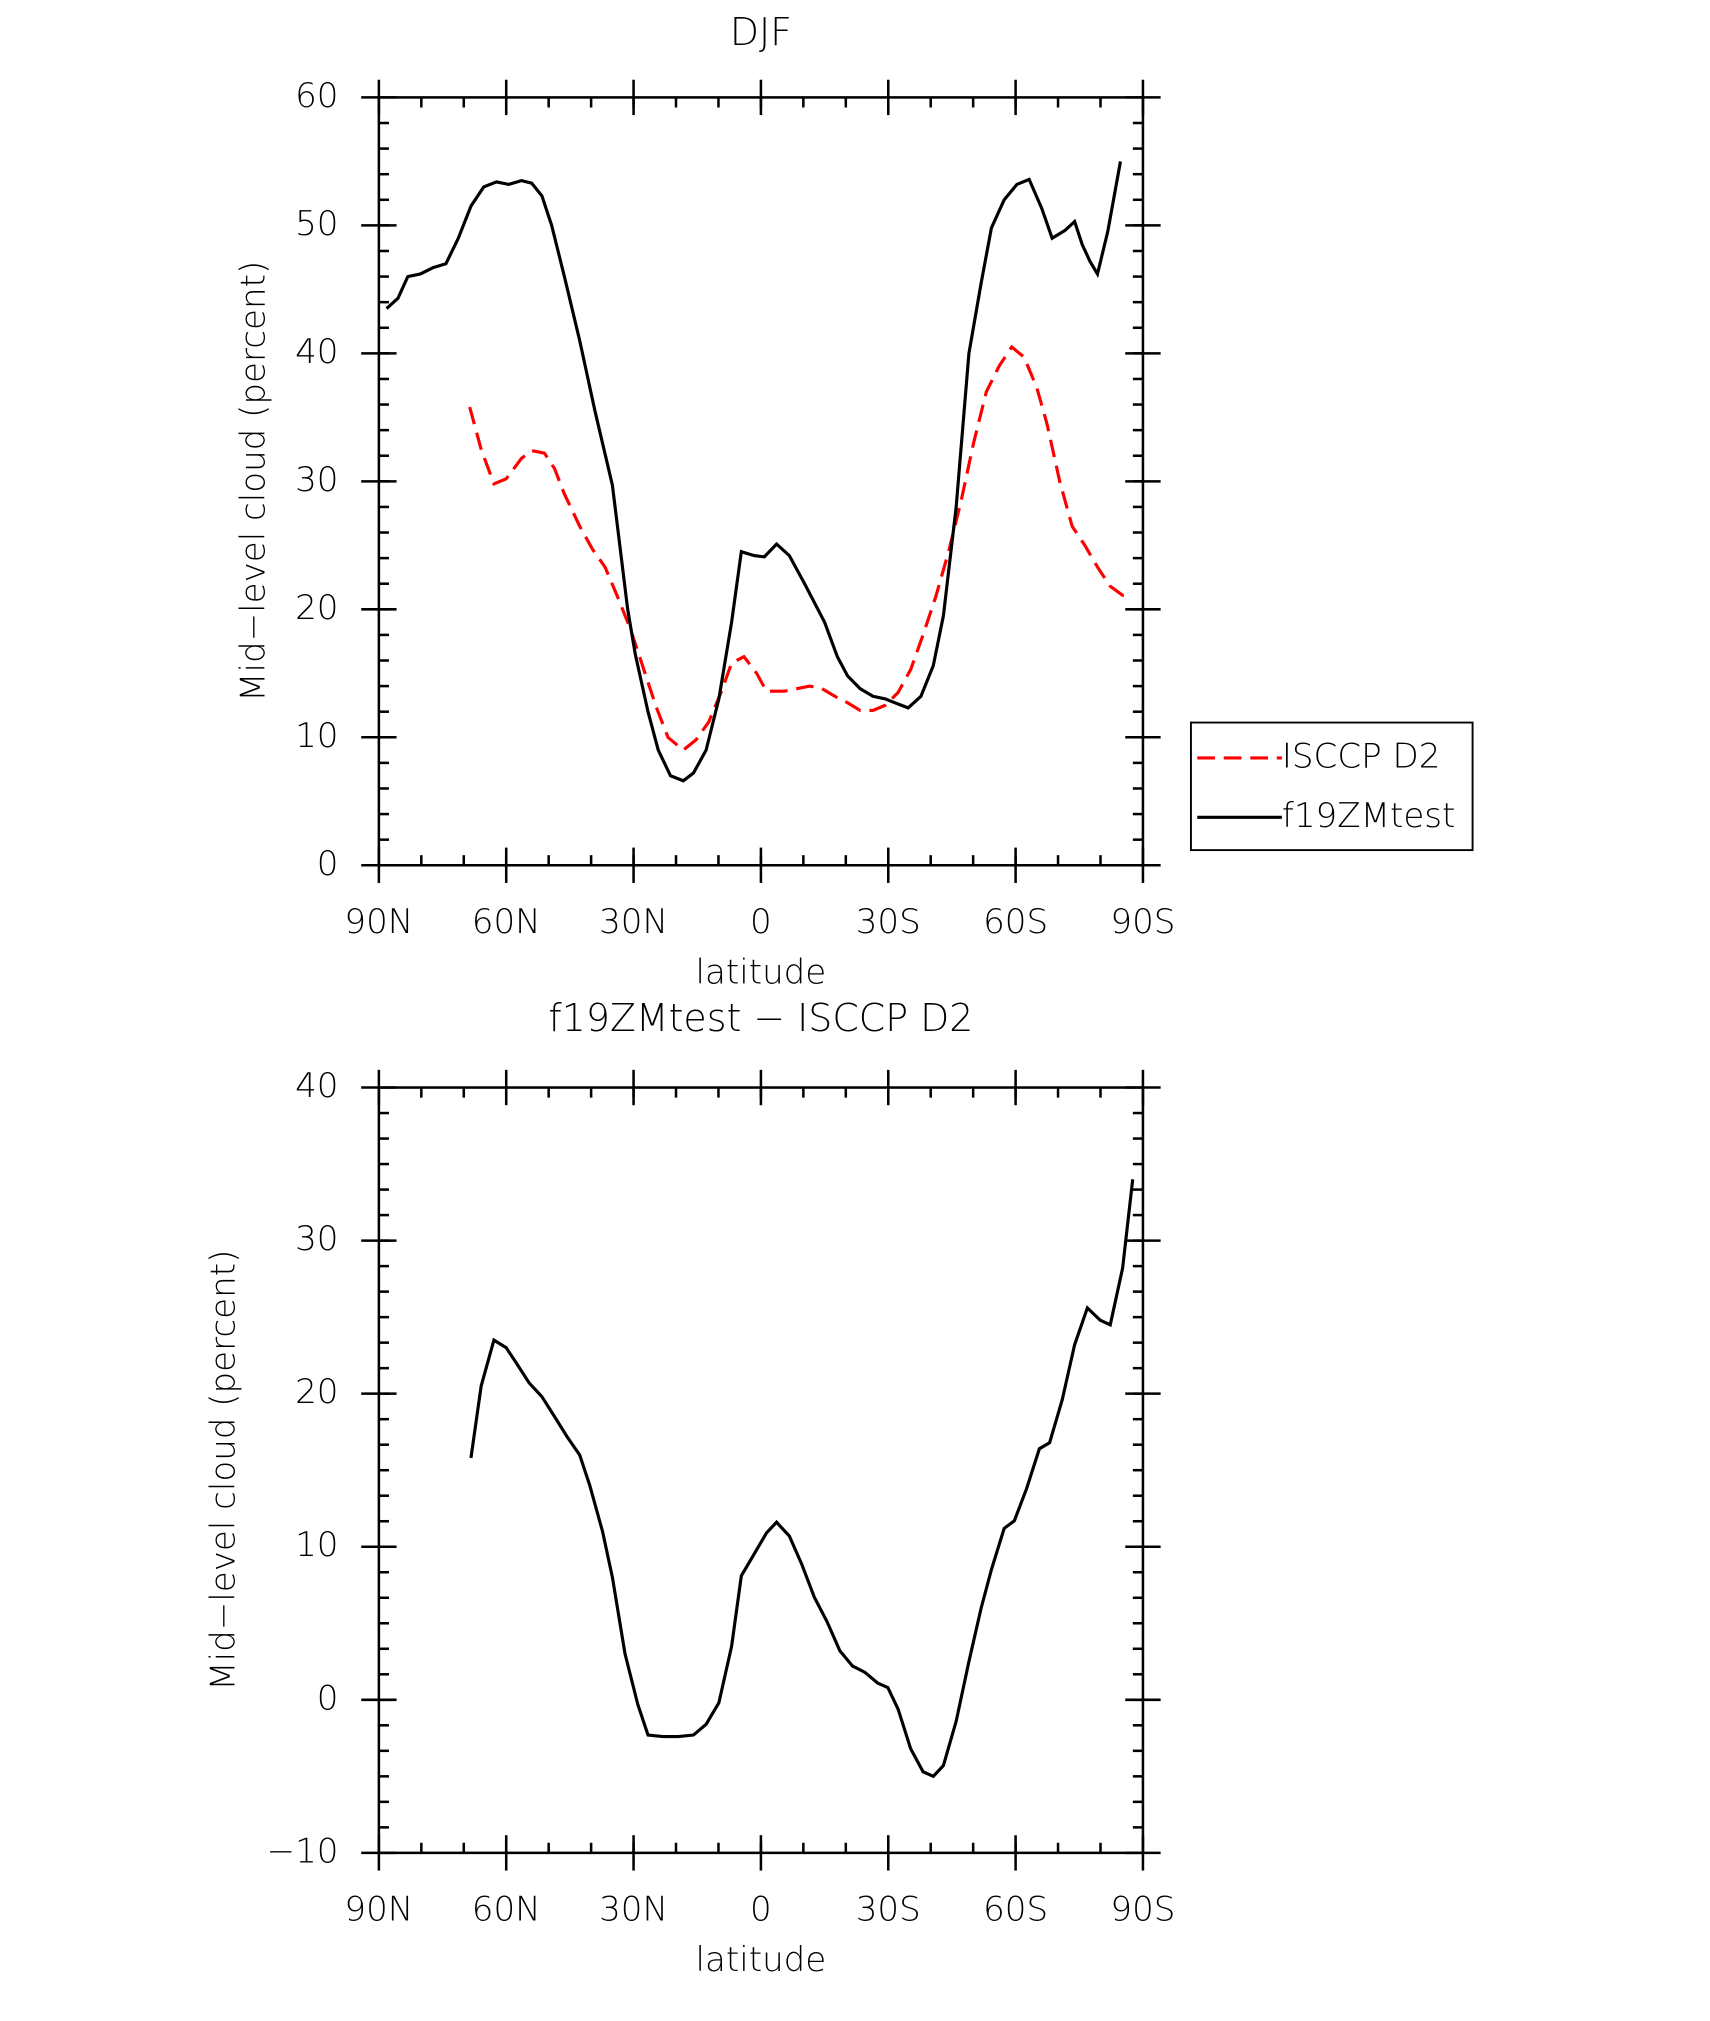 The height and width of the screenshot is (2021, 1710). Describe the element at coordinates (303, 1851) in the screenshot. I see `y-tick-label: −10` at that location.